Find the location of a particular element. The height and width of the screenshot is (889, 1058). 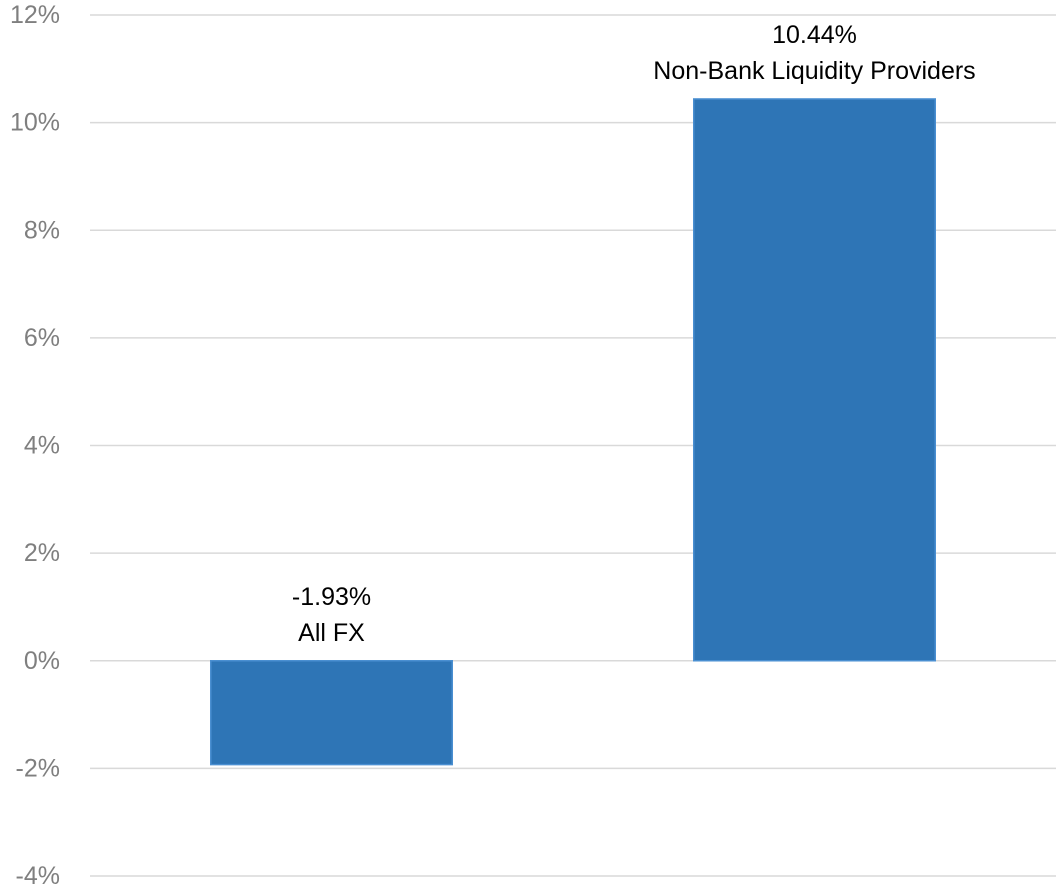

y-tick-label: 8% is located at coordinates (42, 230).